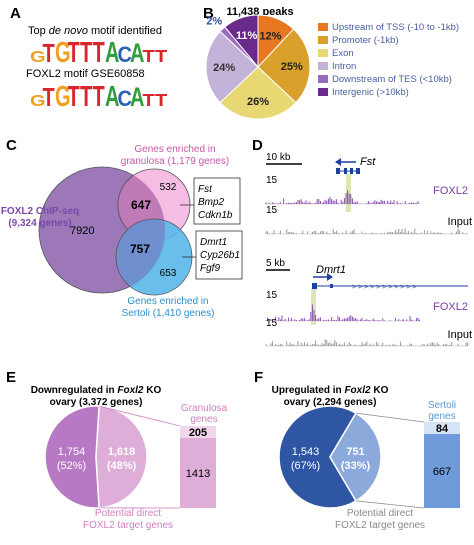  Describe the element at coordinates (82, 231) in the screenshot. I see `count-chip-only: 7920` at that location.